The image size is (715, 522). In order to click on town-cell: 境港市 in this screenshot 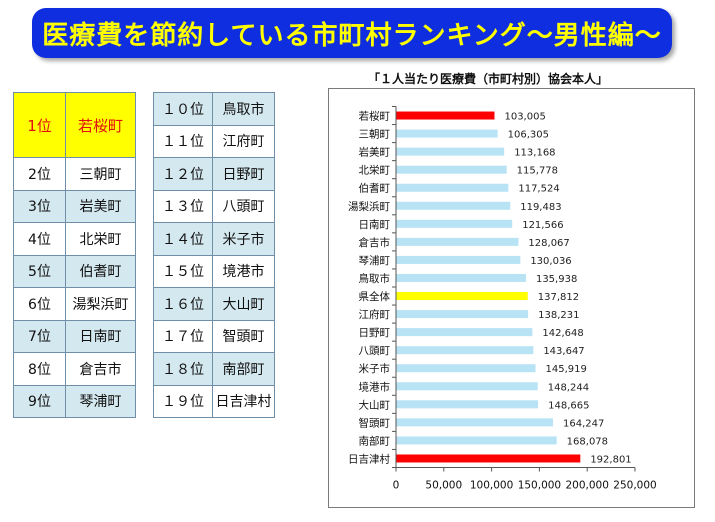, I will do `click(243, 271)`.